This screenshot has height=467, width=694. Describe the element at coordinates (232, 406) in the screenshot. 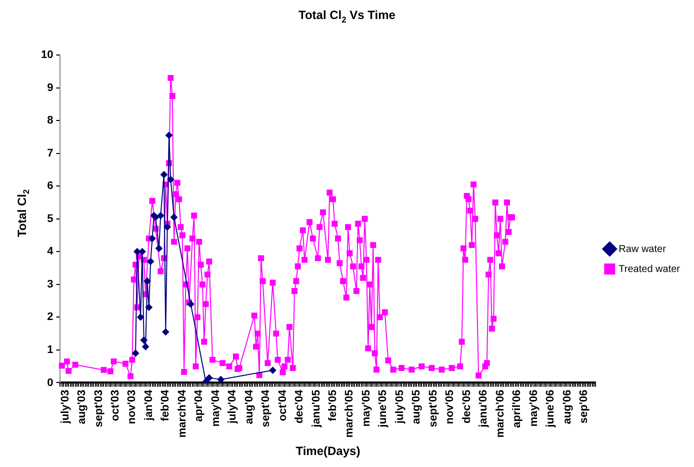

I see `x-tick-label: july'04` at that location.